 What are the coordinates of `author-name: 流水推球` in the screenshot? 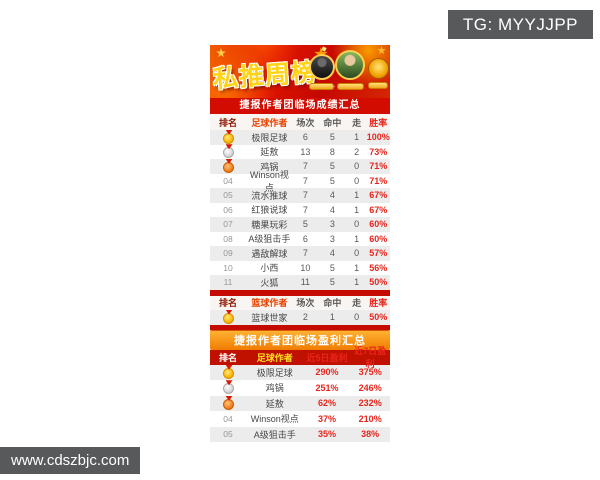 It's located at (269, 195).